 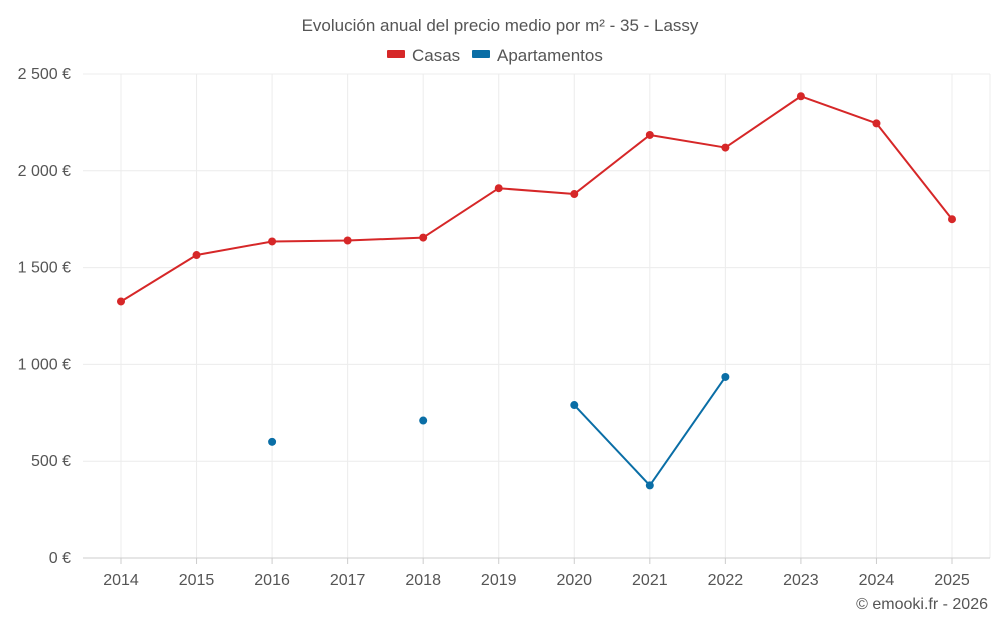 What do you see at coordinates (272, 580) in the screenshot?
I see `x-tick-label: 2016` at bounding box center [272, 580].